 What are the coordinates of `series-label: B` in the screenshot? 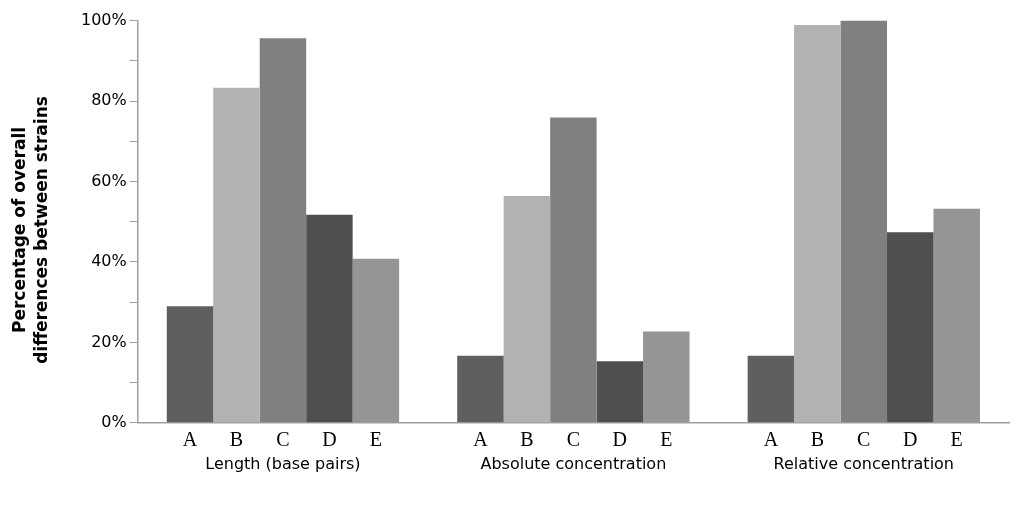 It's located at (236, 439).